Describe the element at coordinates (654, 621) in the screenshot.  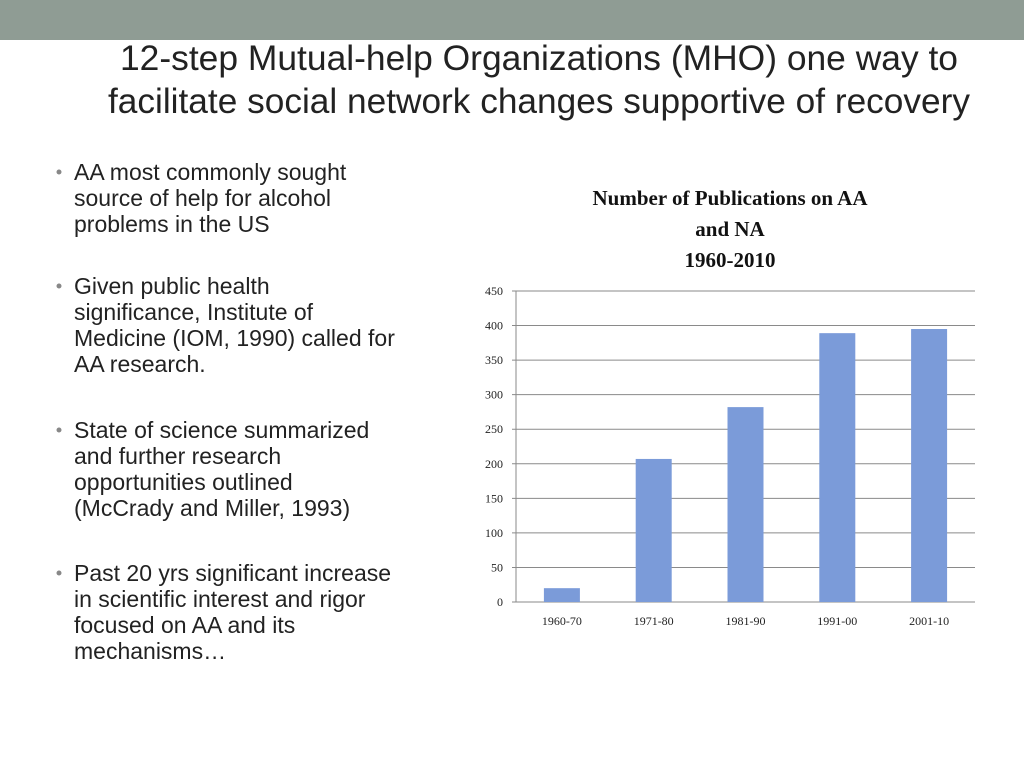
I see `x-tick-label: 1971-80` at that location.